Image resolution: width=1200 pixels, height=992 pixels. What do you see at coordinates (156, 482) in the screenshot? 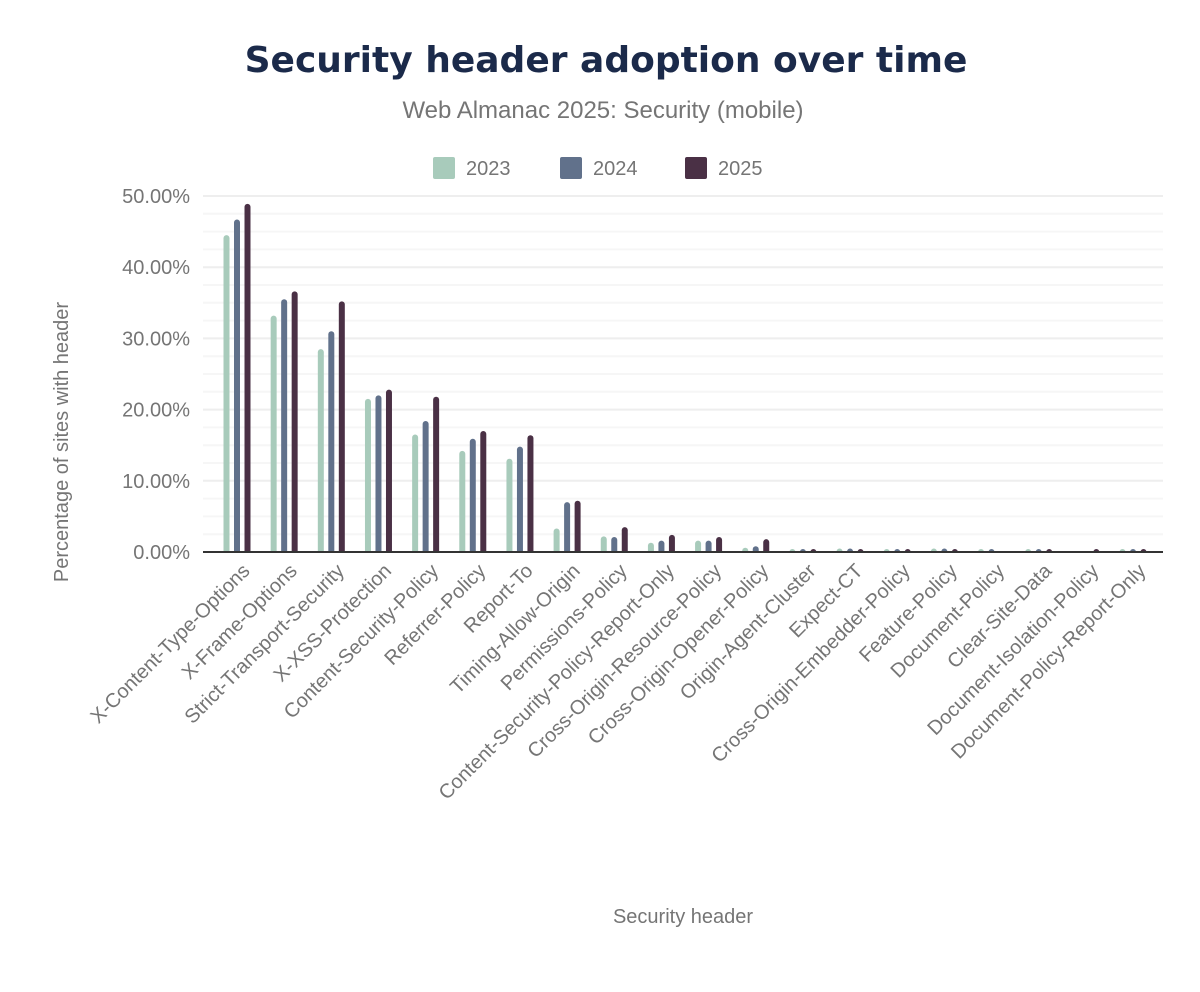
I see `y-tick-label: 10.00%` at bounding box center [156, 482].